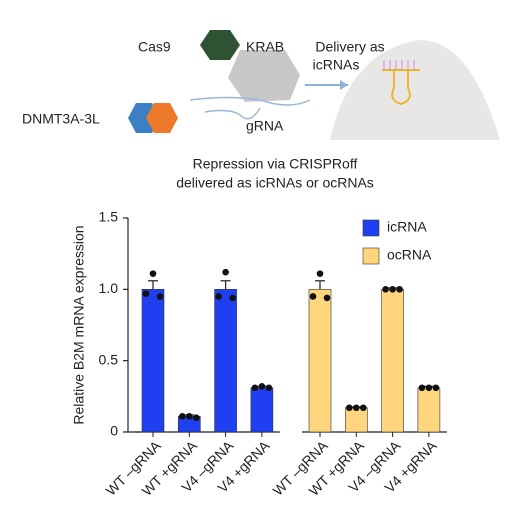 The width and height of the screenshot is (511, 524). Describe the element at coordinates (264, 76) in the screenshot. I see `cas9-shape` at that location.